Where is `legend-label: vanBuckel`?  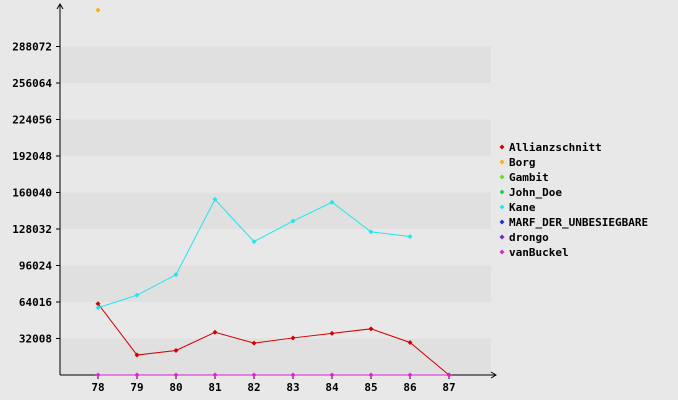 legend-label: vanBuckel is located at coordinates (539, 252).